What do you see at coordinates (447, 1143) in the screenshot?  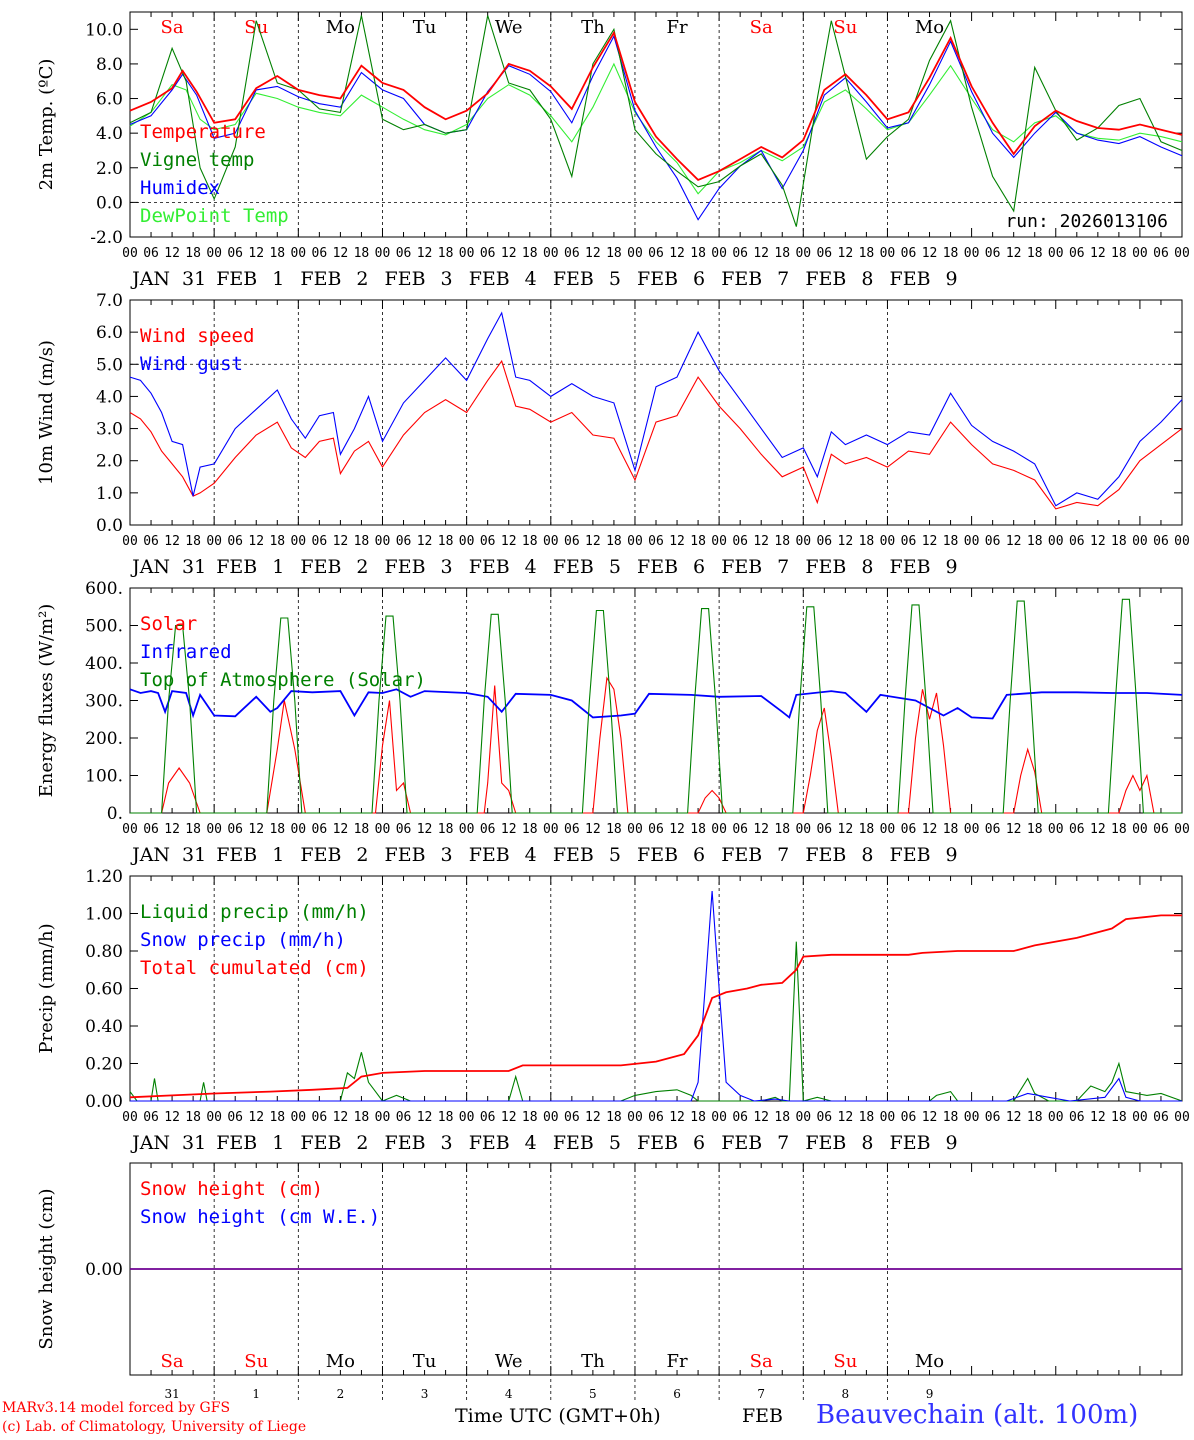 I see `date-day-label: 3` at bounding box center [447, 1143].